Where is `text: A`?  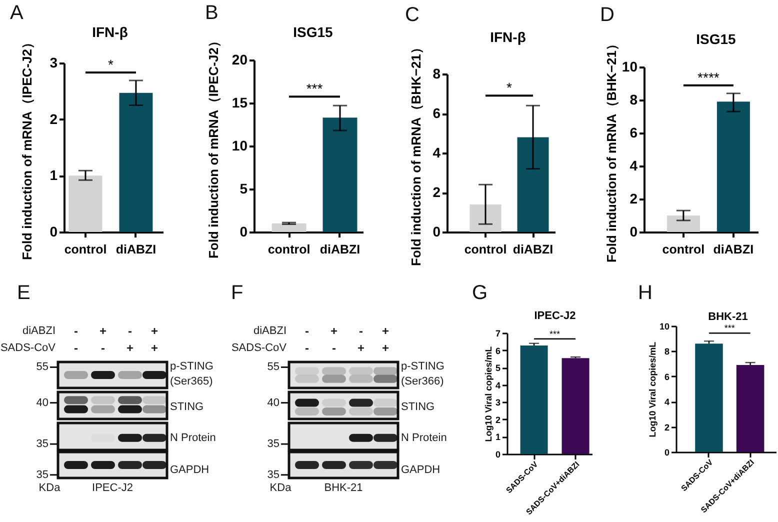
text: A is located at coordinates (17, 13).